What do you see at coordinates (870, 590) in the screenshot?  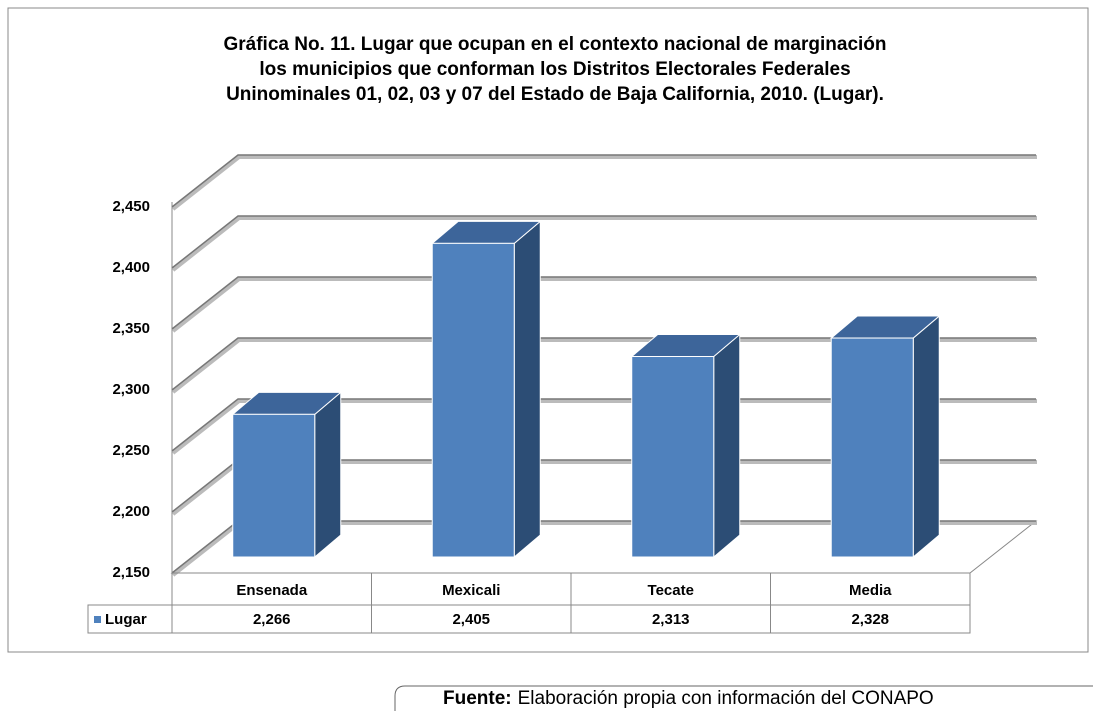 I see `x-tick-label: Media` at bounding box center [870, 590].